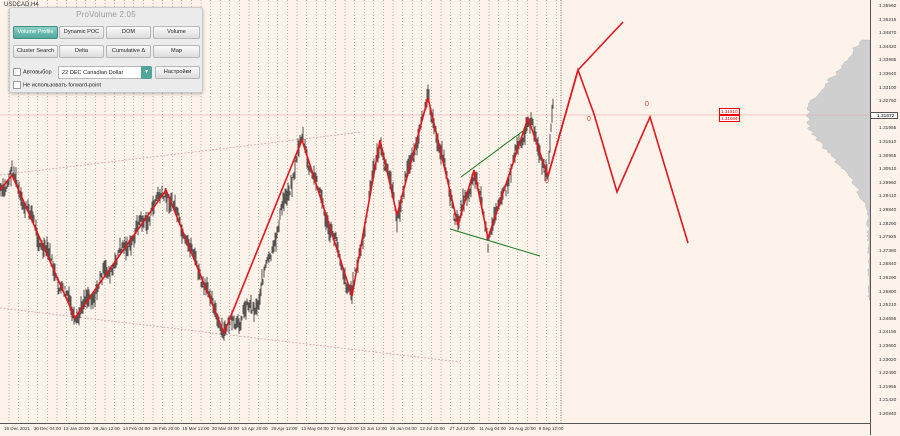 The height and width of the screenshot is (436, 900). I want to click on time-label: 28 Jan 12:00, so click(106, 428).